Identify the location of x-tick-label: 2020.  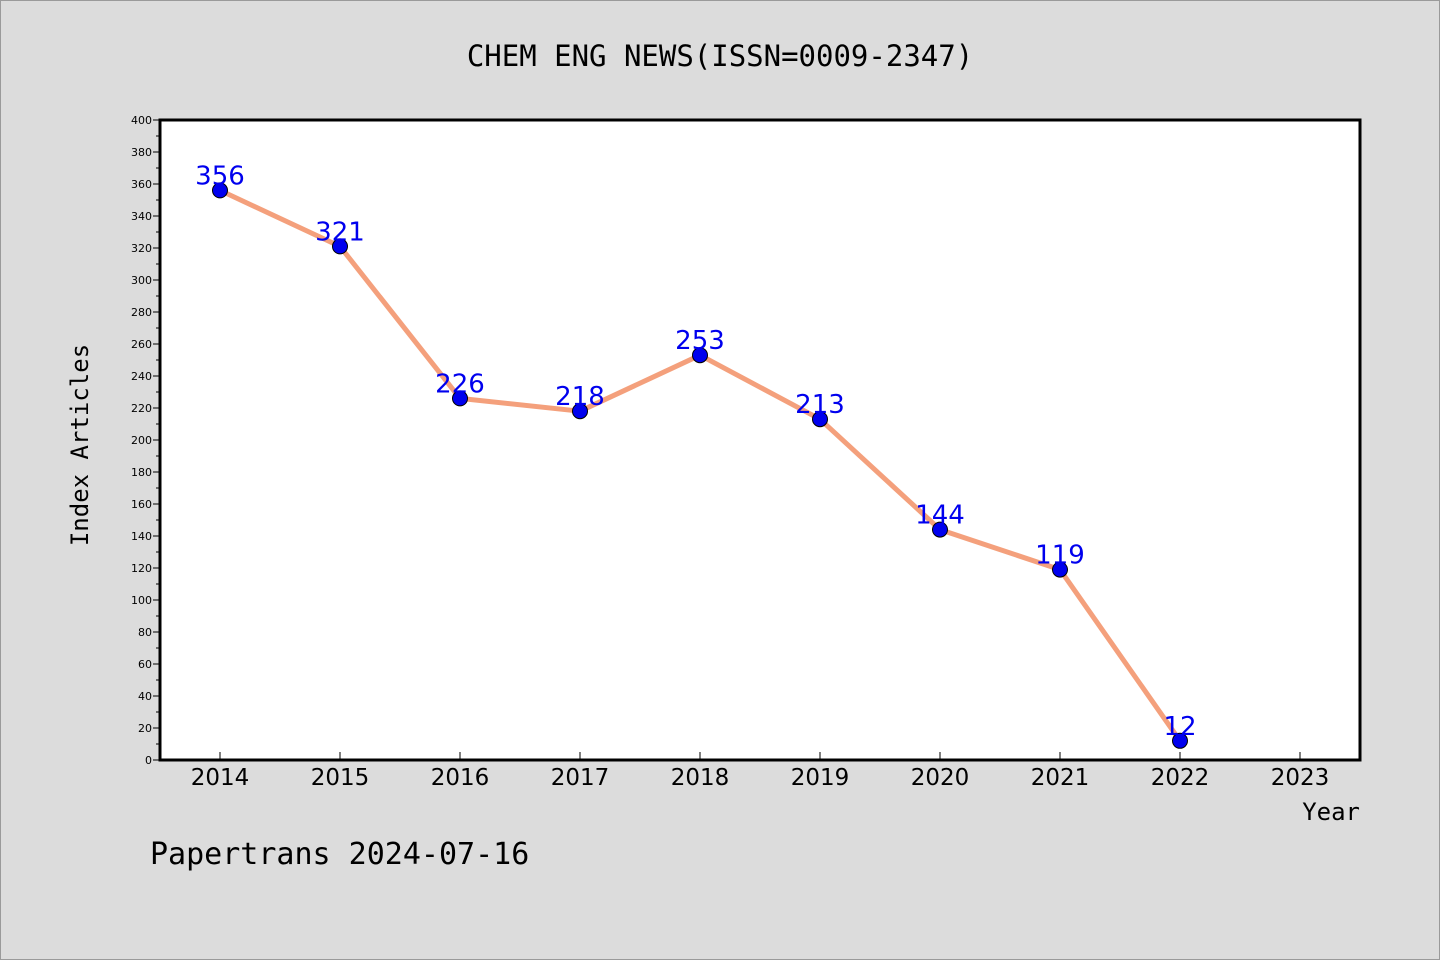
(940, 778).